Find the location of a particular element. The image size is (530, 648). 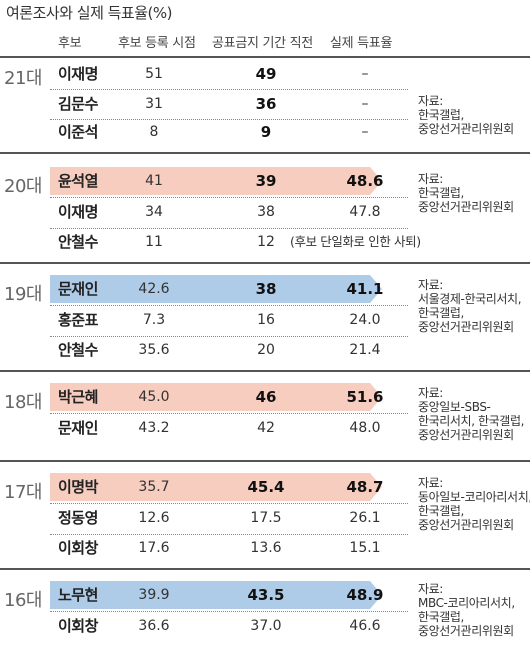

before-ban-value: 37.0 is located at coordinates (266, 626).